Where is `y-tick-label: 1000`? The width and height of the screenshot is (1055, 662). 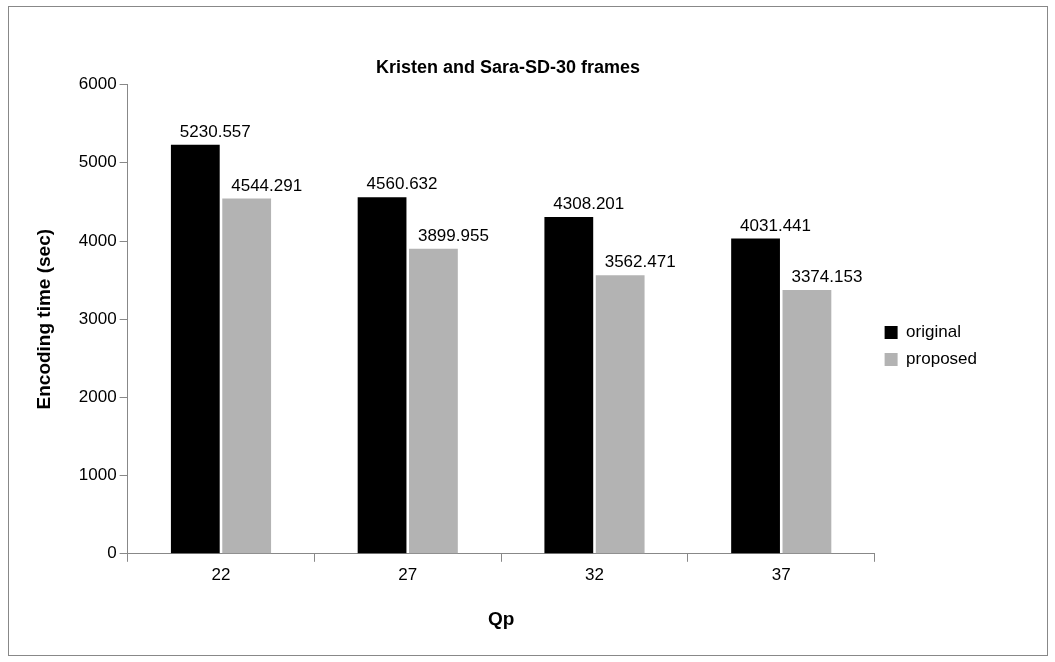 y-tick-label: 1000 is located at coordinates (97, 475).